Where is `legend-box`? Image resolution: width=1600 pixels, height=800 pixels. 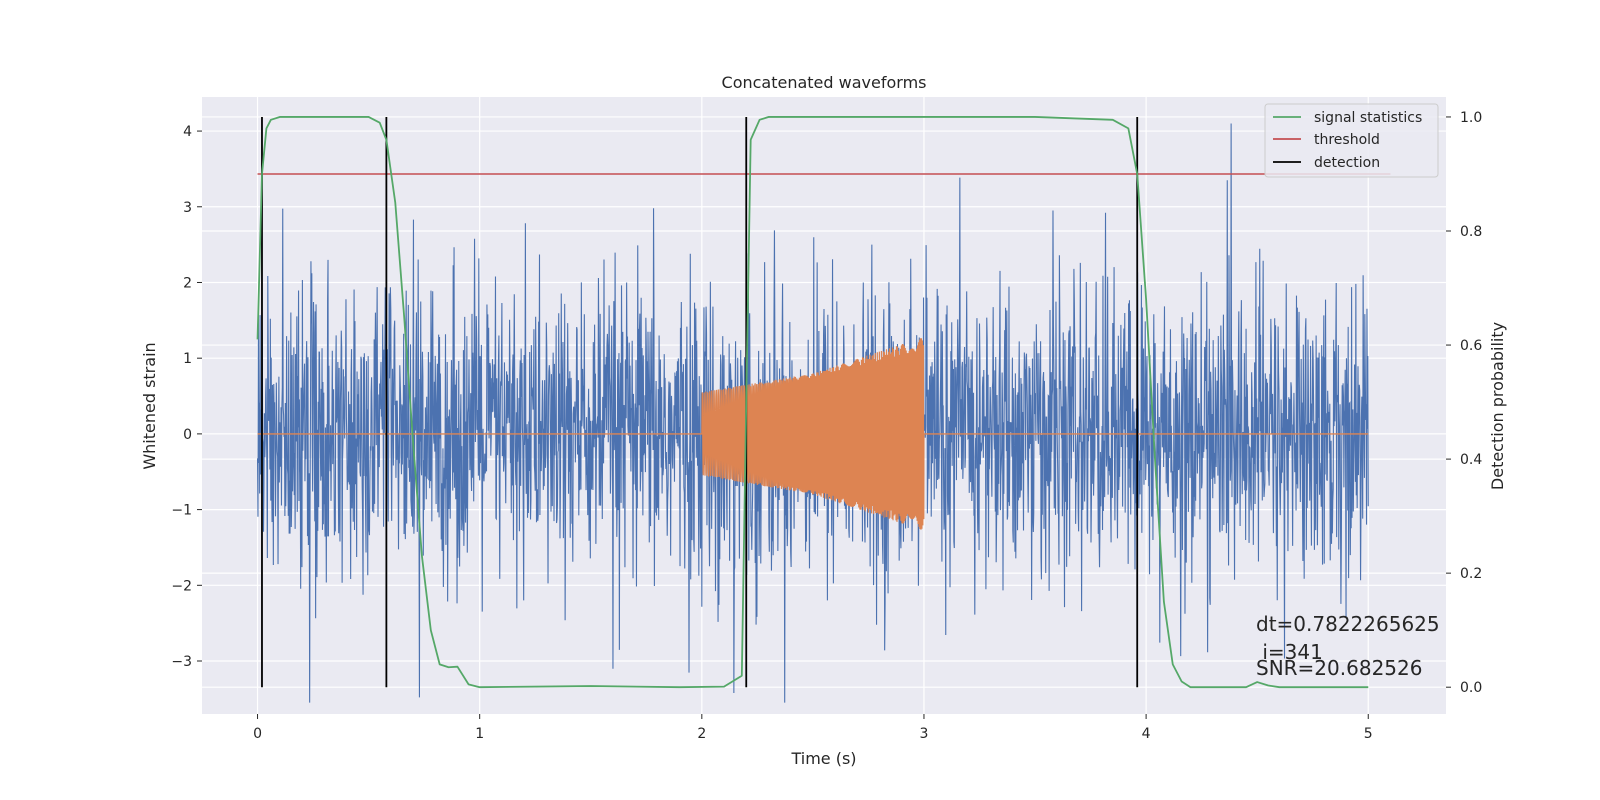 legend-box is located at coordinates (1351, 140).